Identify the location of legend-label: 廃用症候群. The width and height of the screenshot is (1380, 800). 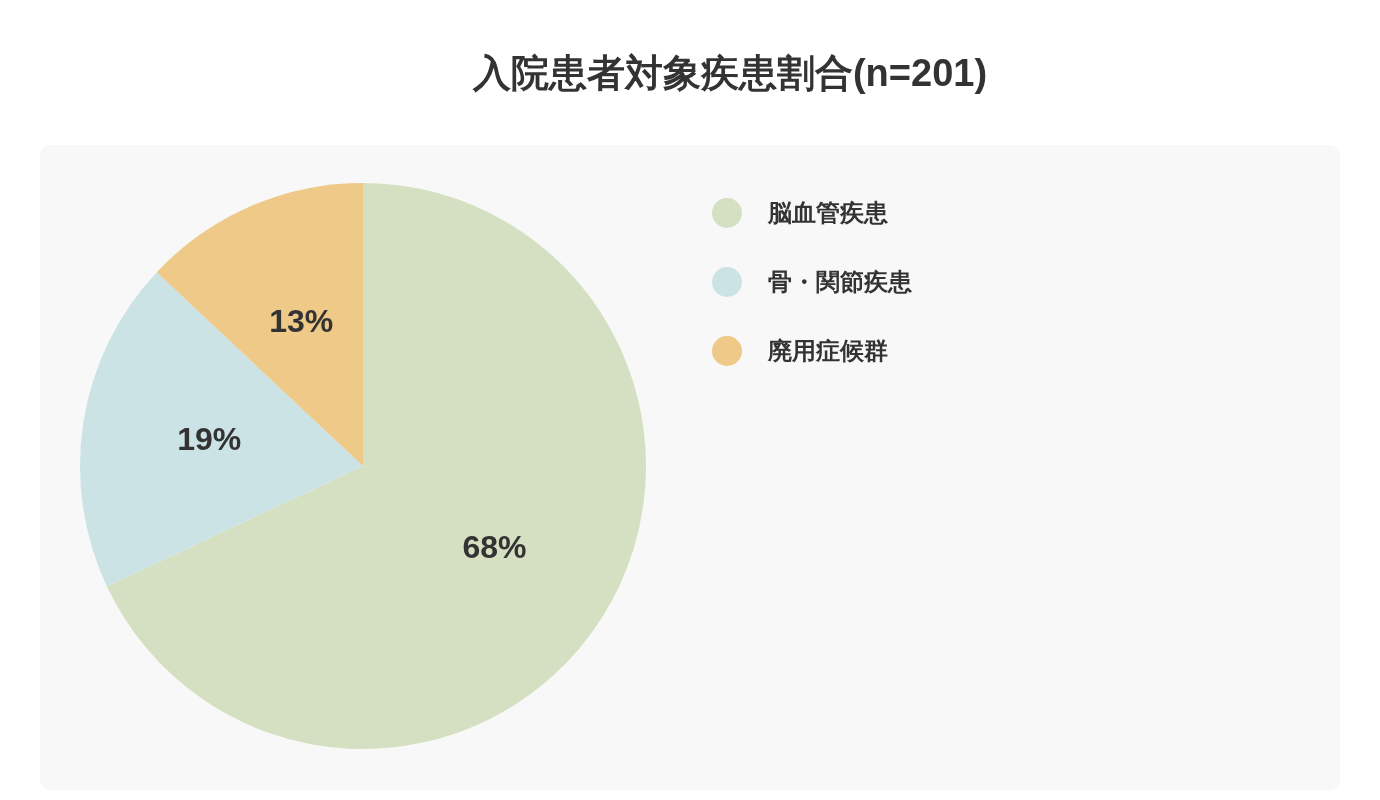
(828, 351).